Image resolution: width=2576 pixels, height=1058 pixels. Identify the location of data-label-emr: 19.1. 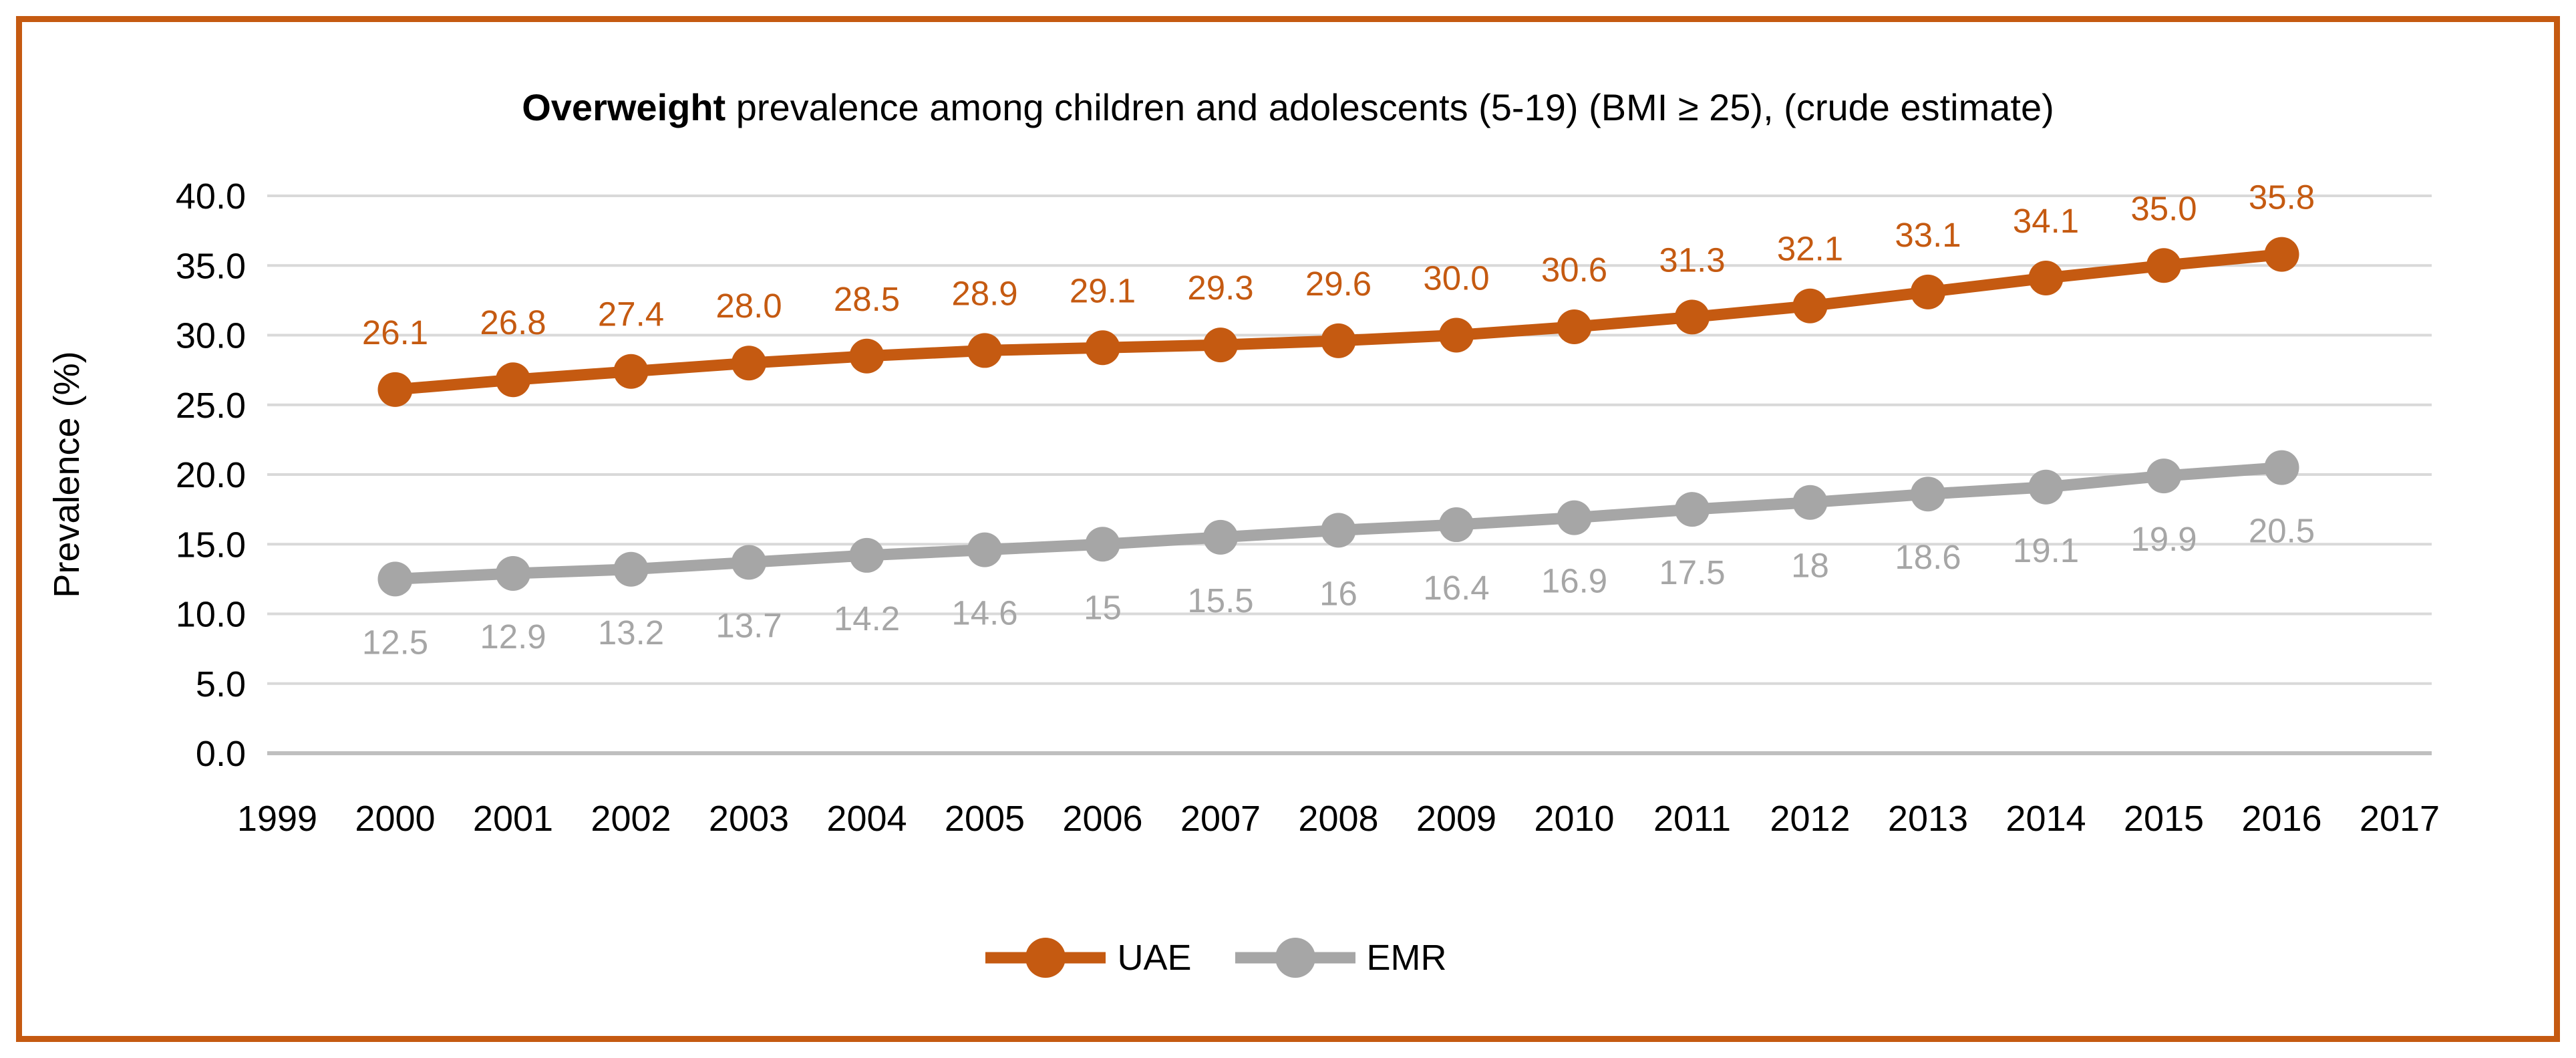
(2046, 550).